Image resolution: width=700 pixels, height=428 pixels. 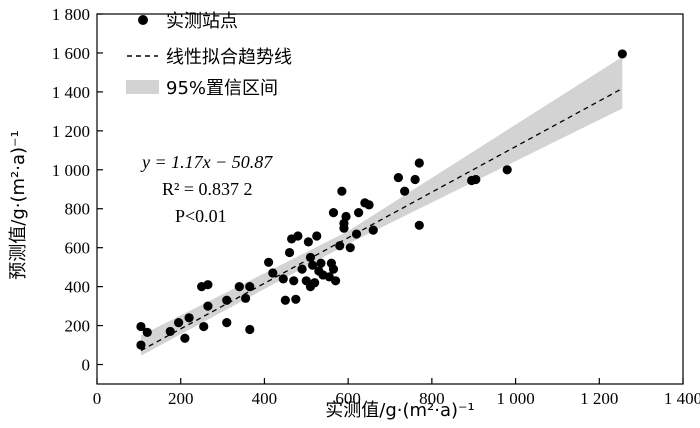 I want to click on y-tick-label: 200, so click(x=78, y=326).